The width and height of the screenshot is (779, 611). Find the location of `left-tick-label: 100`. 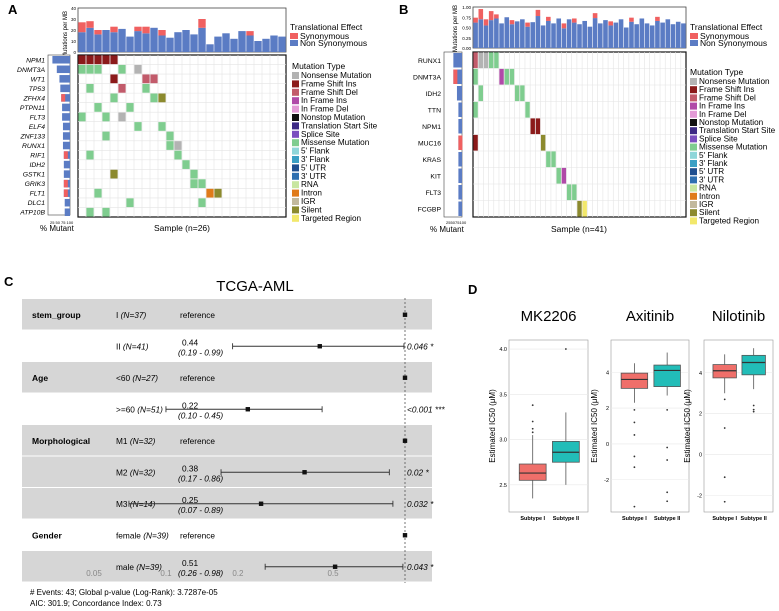

left-tick-label: 100 is located at coordinates (70, 222).